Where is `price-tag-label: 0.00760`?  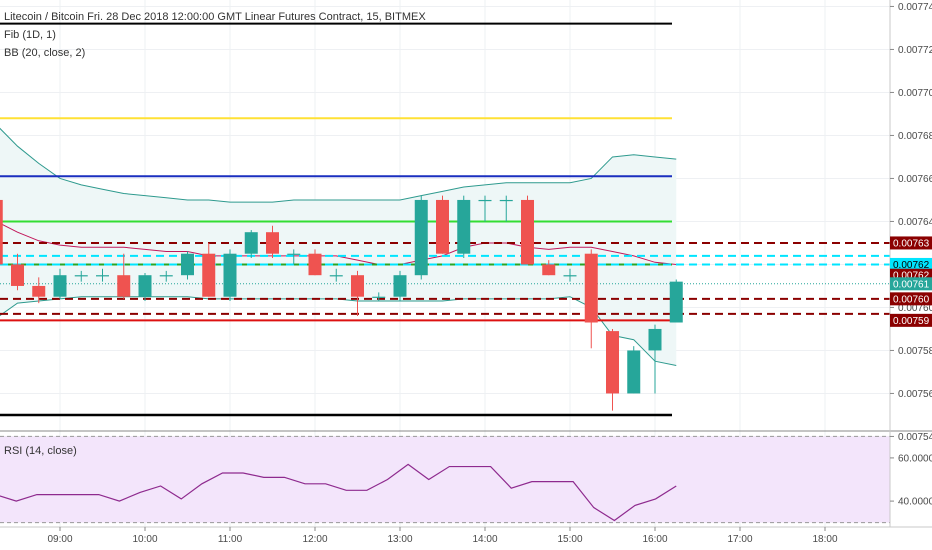
price-tag-label: 0.00760 is located at coordinates (911, 299).